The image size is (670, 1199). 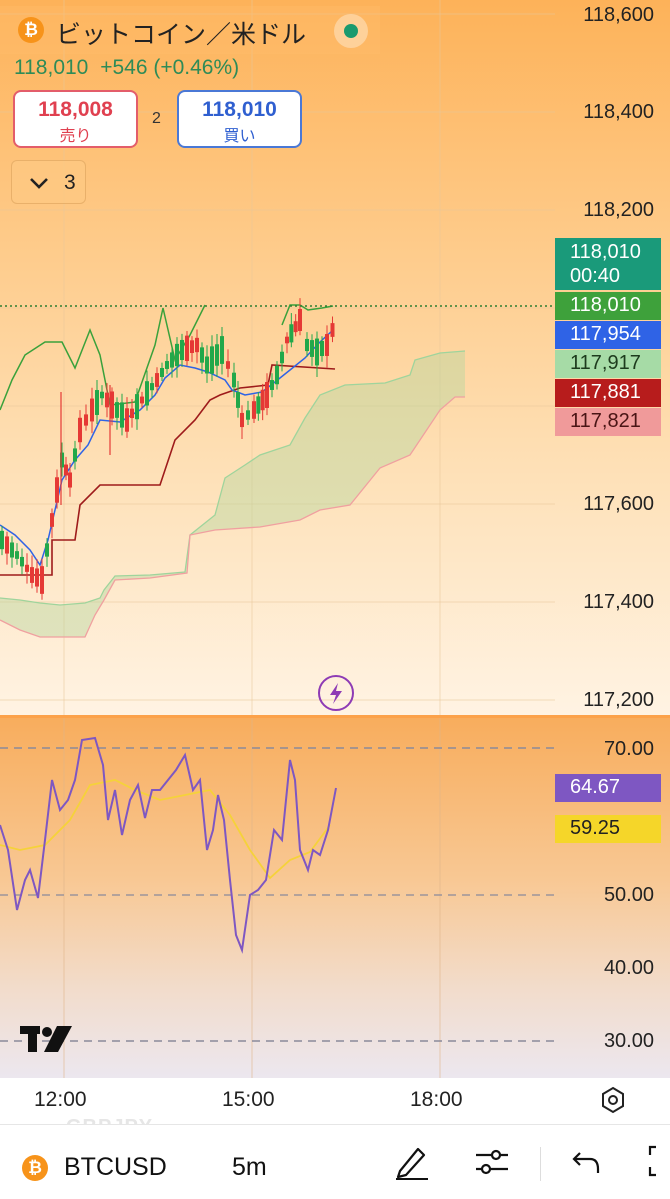 What do you see at coordinates (335, 1108) in the screenshot?
I see `time-axis: 12:00 15:00 18:00 GBPJPY` at bounding box center [335, 1108].